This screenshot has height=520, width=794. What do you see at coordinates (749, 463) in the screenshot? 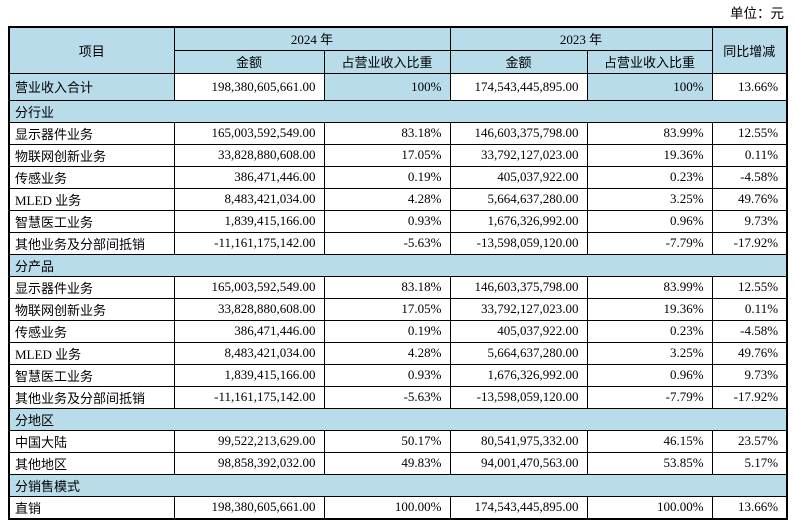
I see `yoy: 5.17%` at bounding box center [749, 463].